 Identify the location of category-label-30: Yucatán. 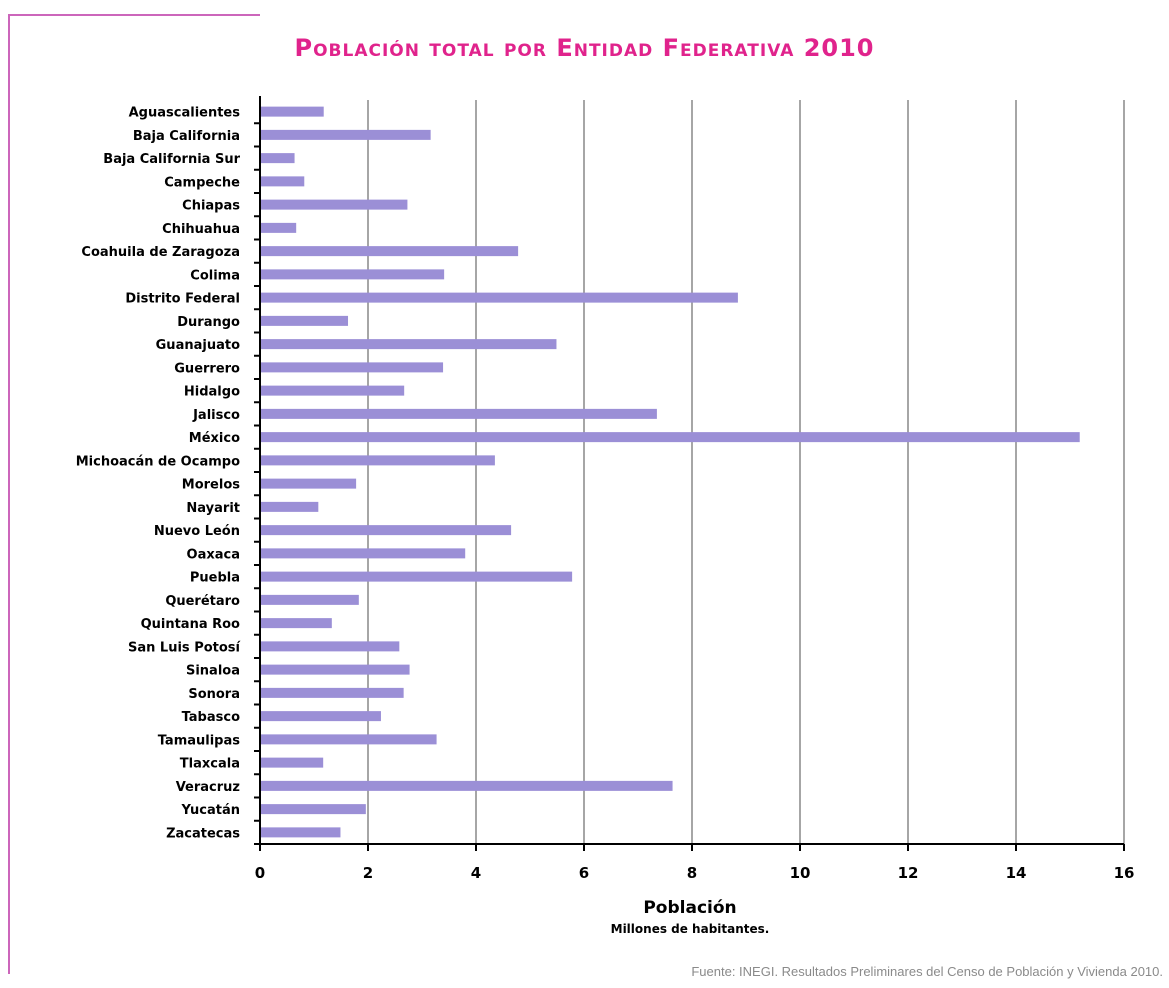
(210, 810).